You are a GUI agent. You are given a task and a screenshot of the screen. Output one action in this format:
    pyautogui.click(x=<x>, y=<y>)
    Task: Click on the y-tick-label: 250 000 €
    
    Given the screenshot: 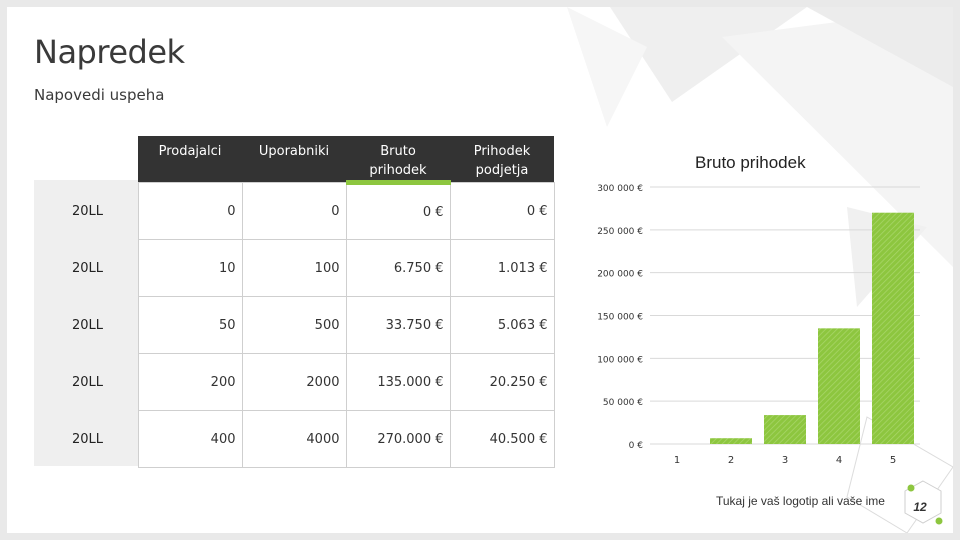 What is the action you would take?
    pyautogui.click(x=620, y=232)
    